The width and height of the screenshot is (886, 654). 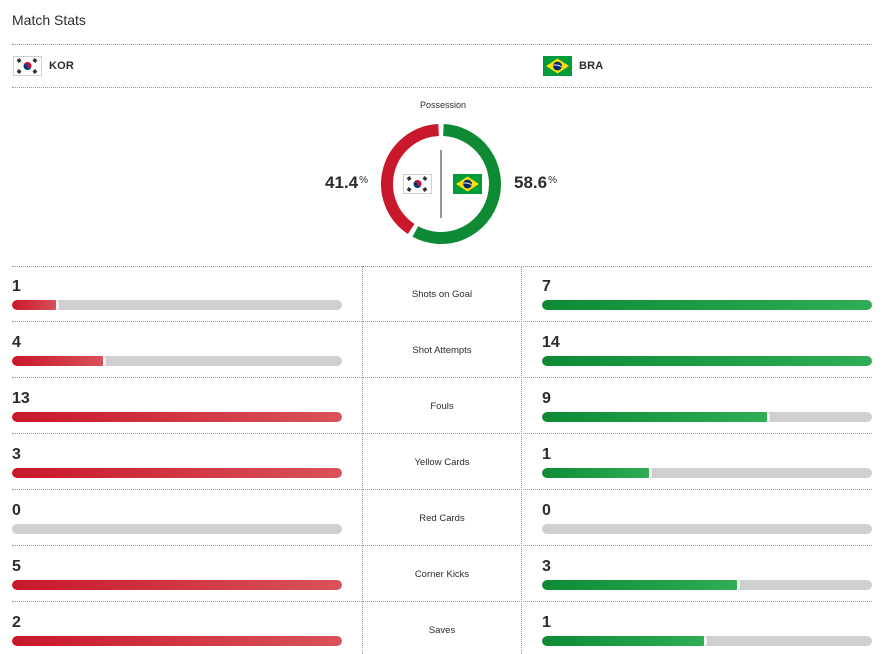 What do you see at coordinates (552, 180) in the screenshot?
I see `away-possession-unit: %` at bounding box center [552, 180].